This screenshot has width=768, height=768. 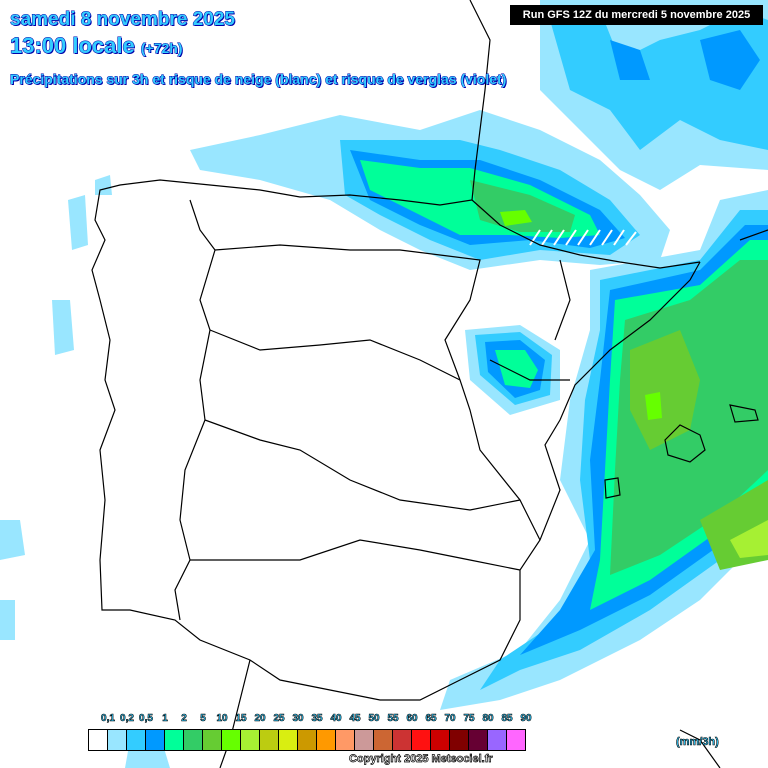 I want to click on legend-label: 35, so click(x=317, y=719).